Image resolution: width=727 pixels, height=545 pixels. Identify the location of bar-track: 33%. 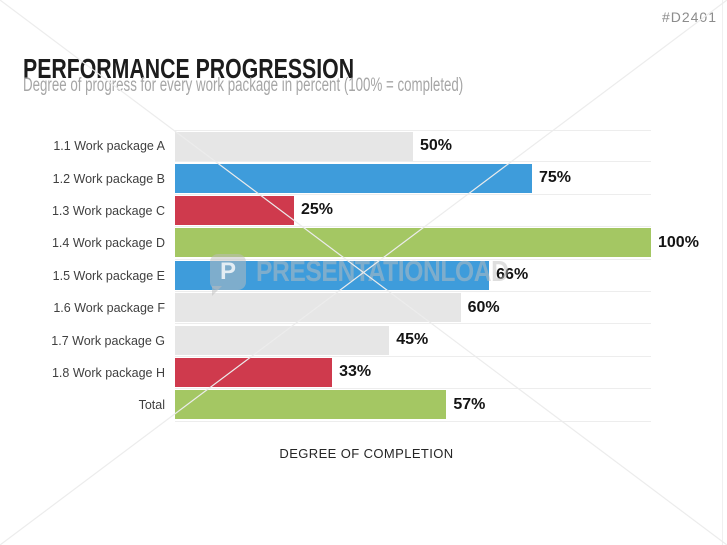
(413, 373).